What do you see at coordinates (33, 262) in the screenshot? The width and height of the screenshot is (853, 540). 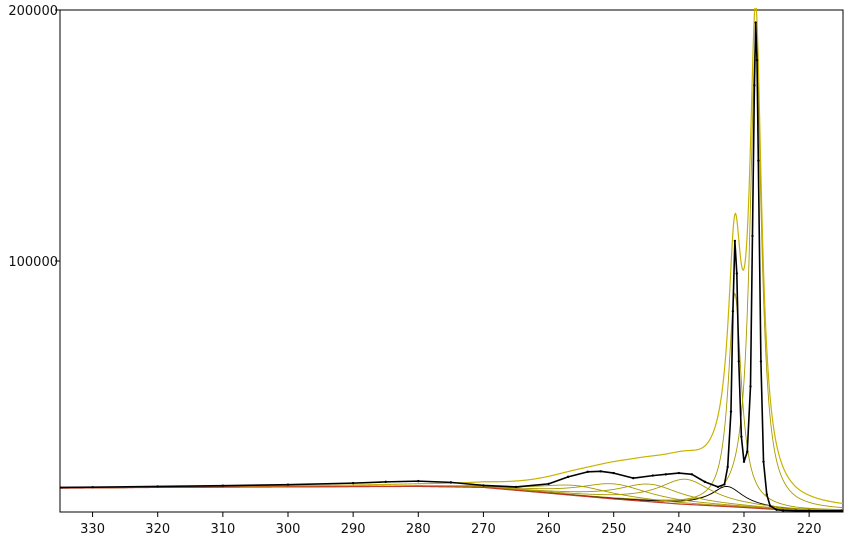 I see `y-tick-label: 100000` at bounding box center [33, 262].